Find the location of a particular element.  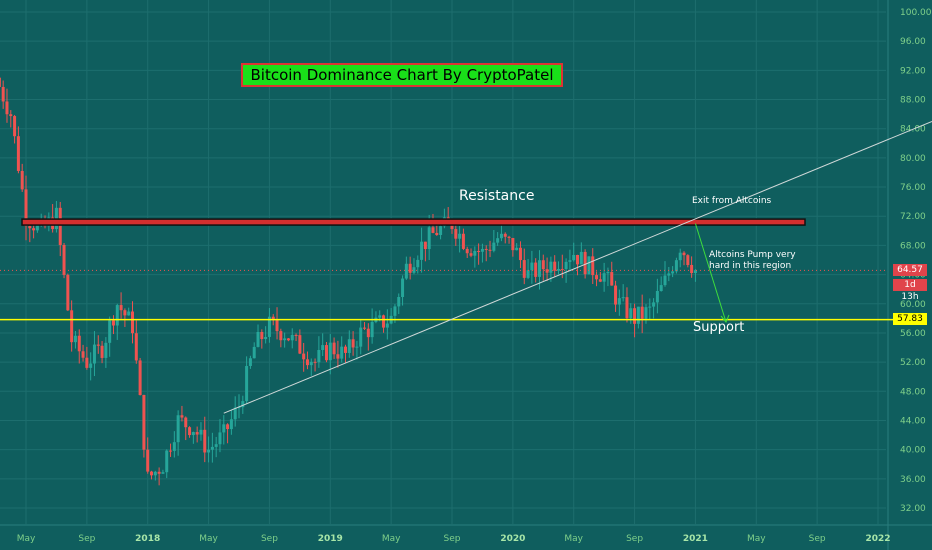

x-tick-label: 2021 is located at coordinates (695, 539).